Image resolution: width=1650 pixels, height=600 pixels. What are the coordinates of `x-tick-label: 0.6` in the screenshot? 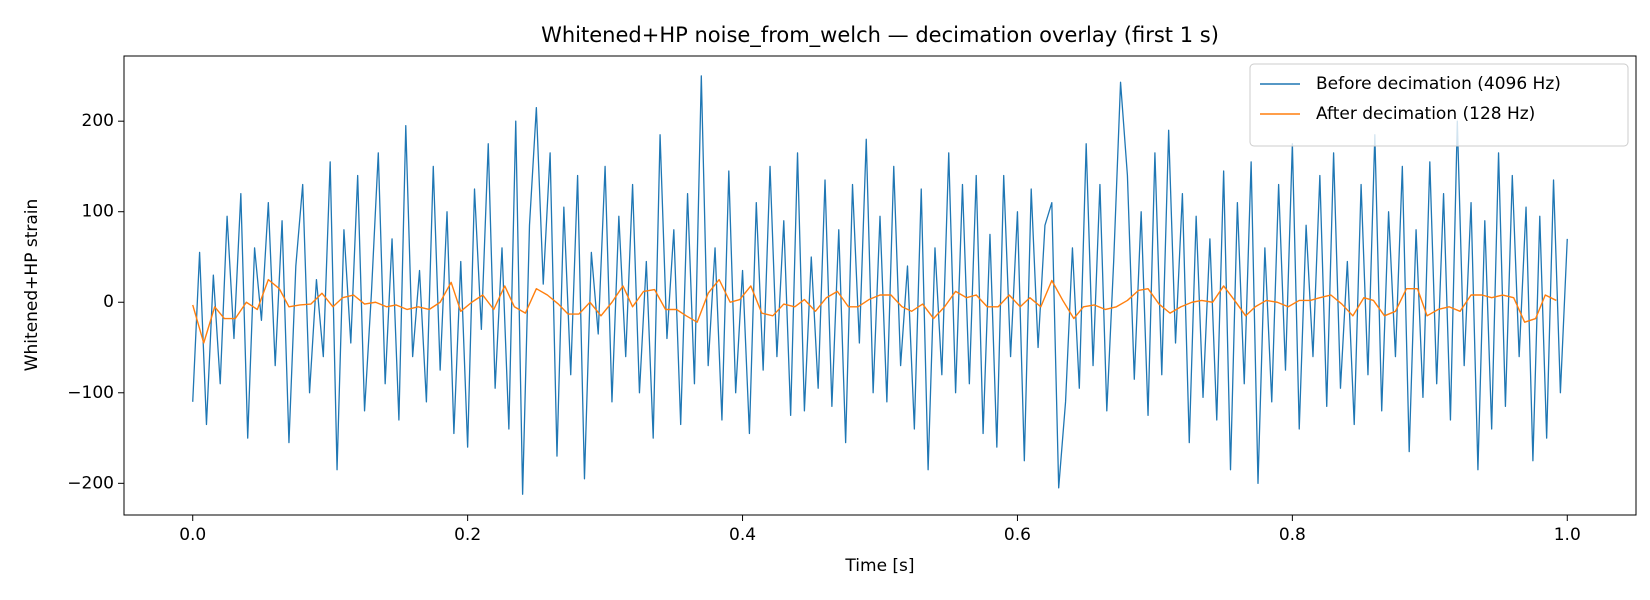 It's located at (1017, 535).